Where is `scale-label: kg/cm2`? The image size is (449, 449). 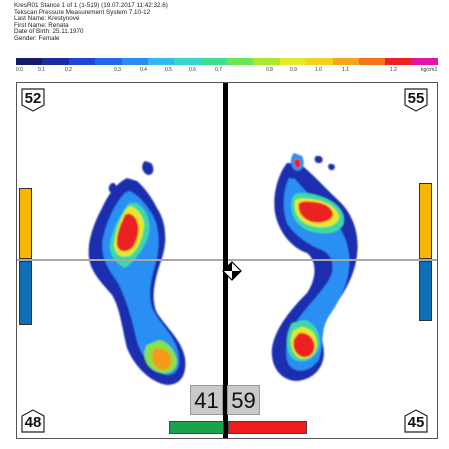
scale-label: kg/cm2 is located at coordinates (429, 70).